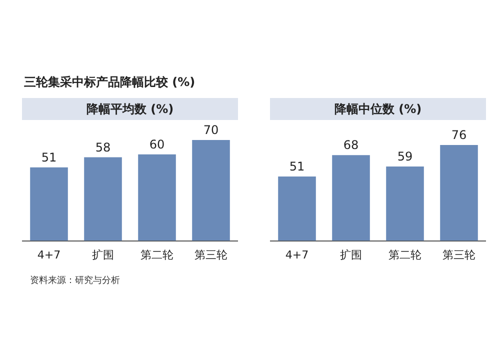 The height and width of the screenshot is (362, 500). I want to click on data-label: 76, so click(459, 135).